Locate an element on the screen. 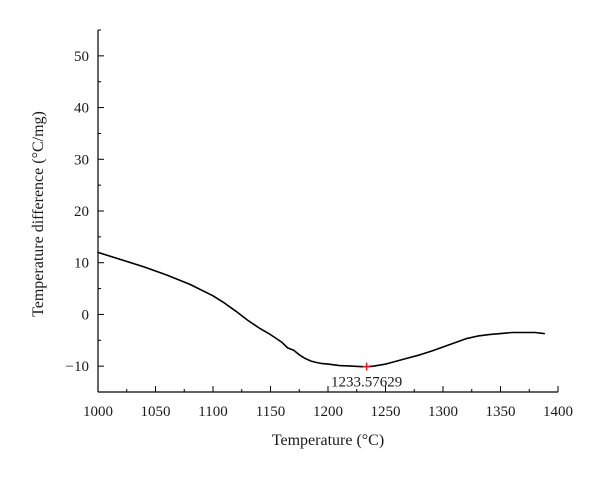  annotation-layer: 1233.57629 is located at coordinates (366, 376).